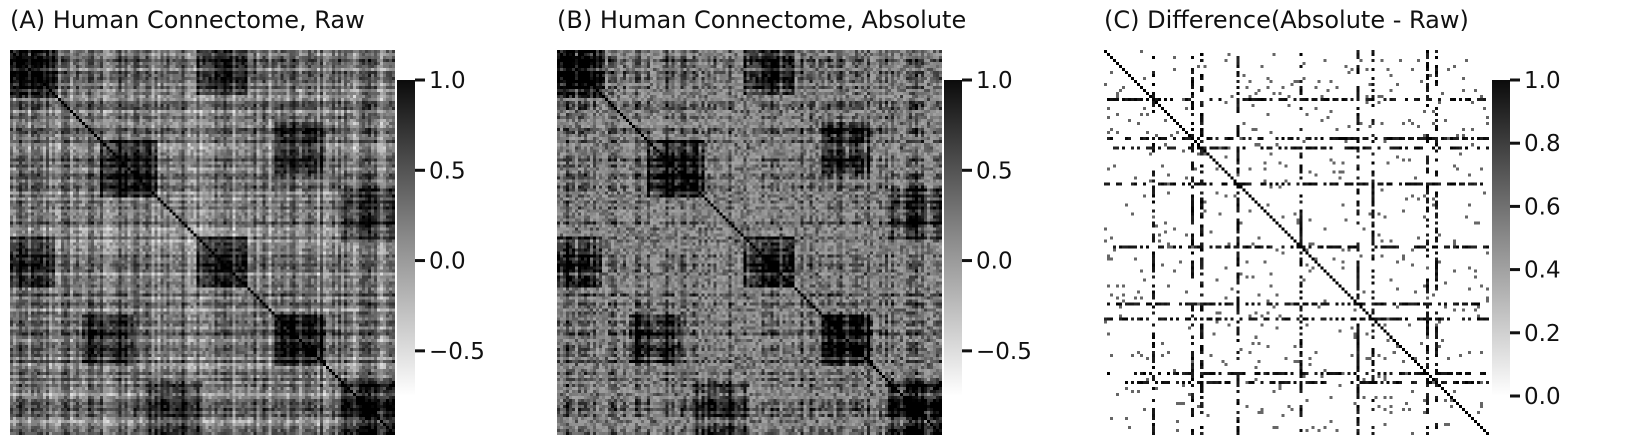  I want to click on colorbar-axis-raw: 1.0 0.5 0.0 −0.5, so click(450, 216).